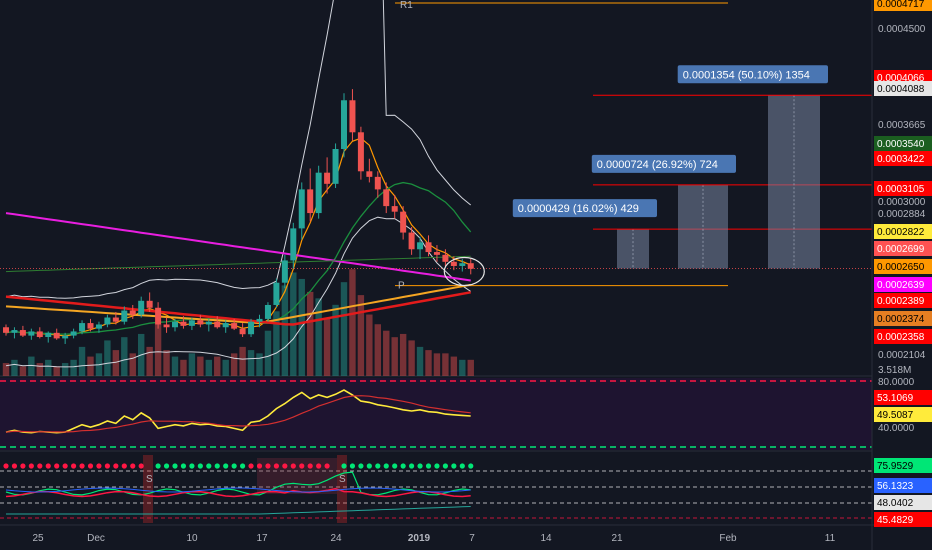 The height and width of the screenshot is (550, 932). I want to click on bollinger-lower, so click(238, 292).